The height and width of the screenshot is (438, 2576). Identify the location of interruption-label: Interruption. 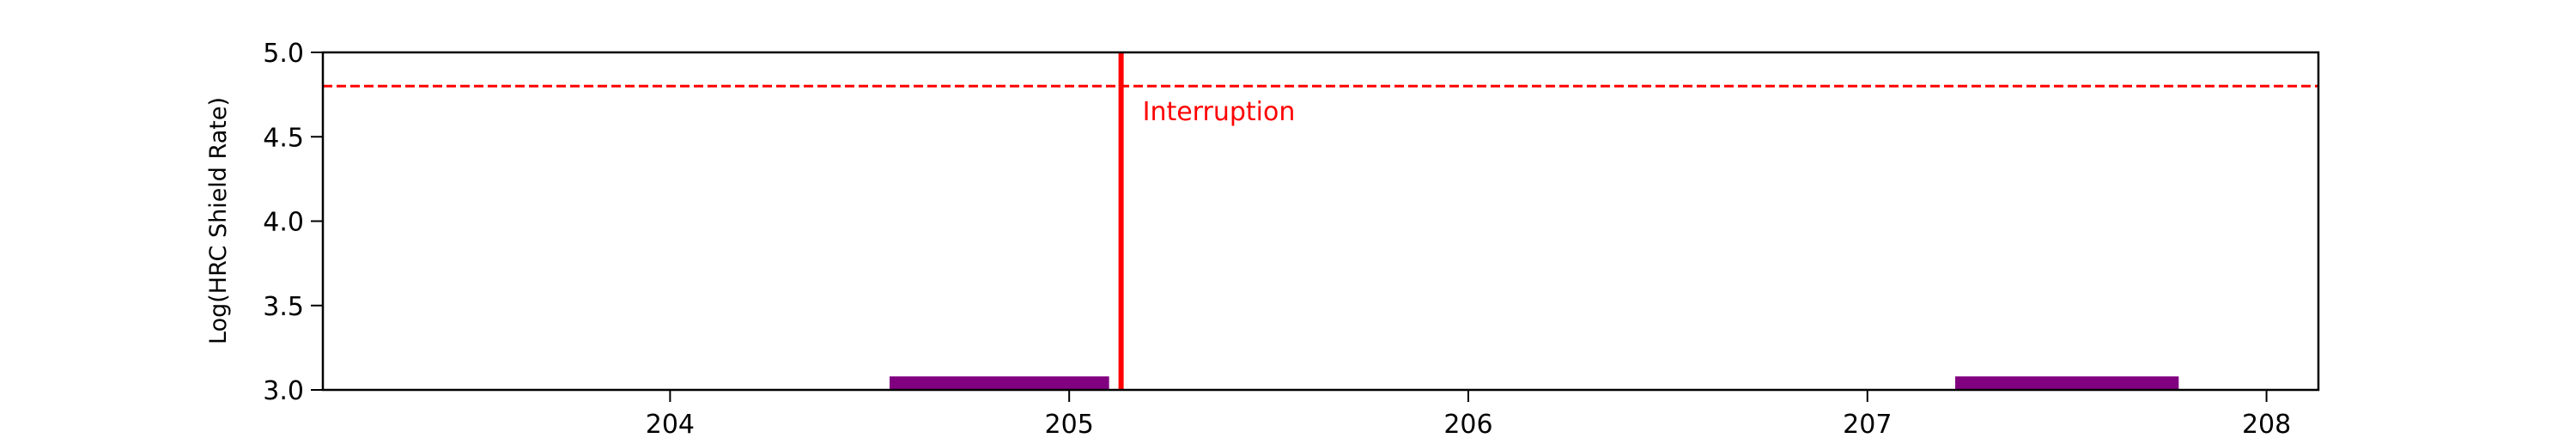
(1219, 112).